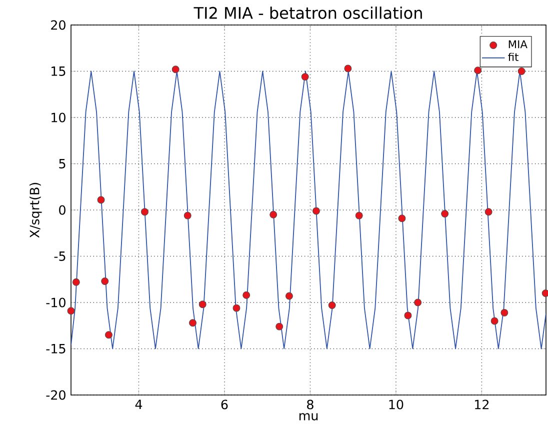  I want to click on y-tick-label: -5, so click(60, 256).